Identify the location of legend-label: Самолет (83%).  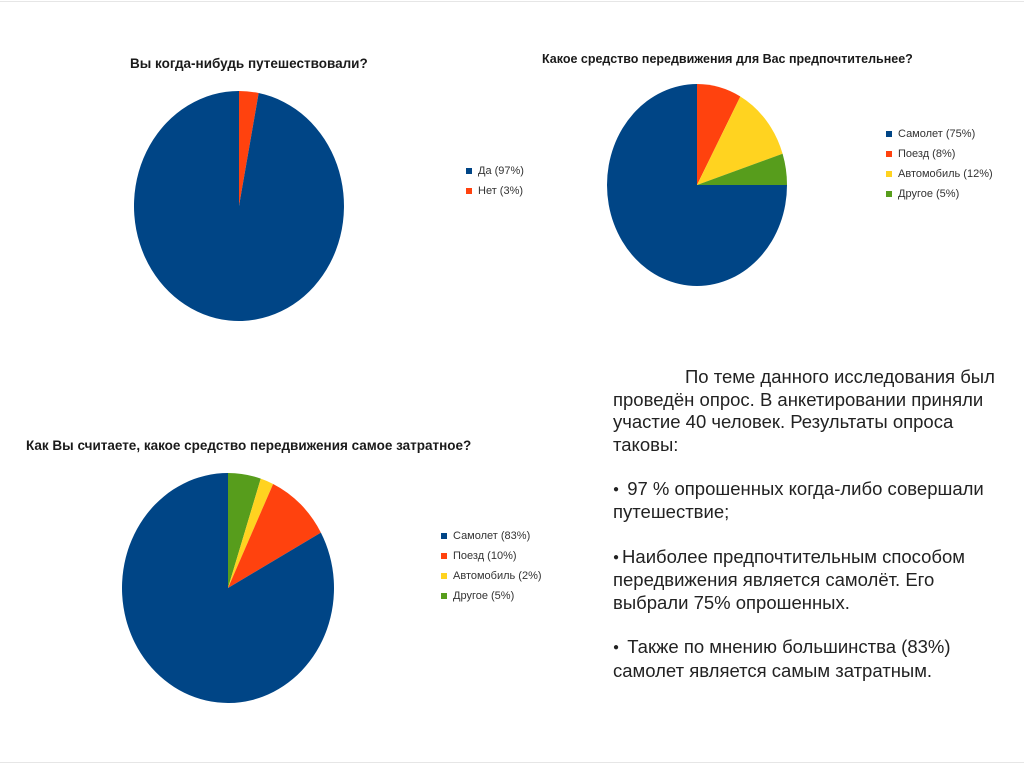
(492, 536).